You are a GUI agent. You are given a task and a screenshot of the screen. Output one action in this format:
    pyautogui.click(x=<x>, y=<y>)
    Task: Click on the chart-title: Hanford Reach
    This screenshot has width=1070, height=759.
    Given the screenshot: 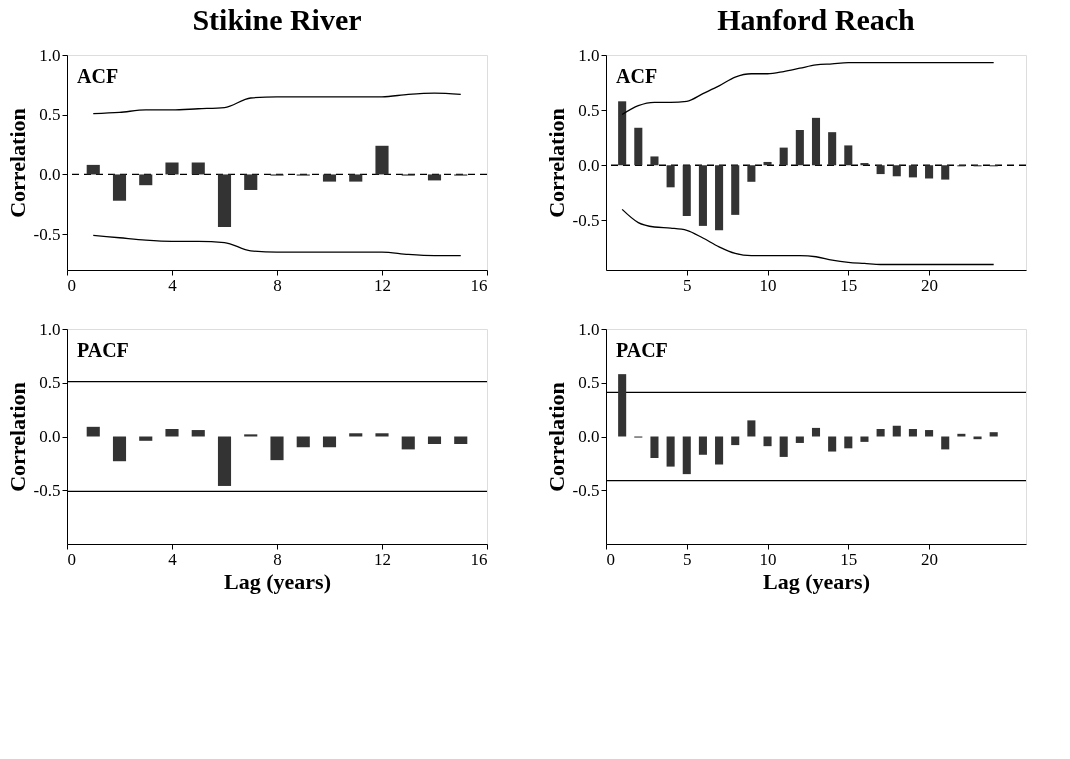 What is the action you would take?
    pyautogui.click(x=816, y=19)
    